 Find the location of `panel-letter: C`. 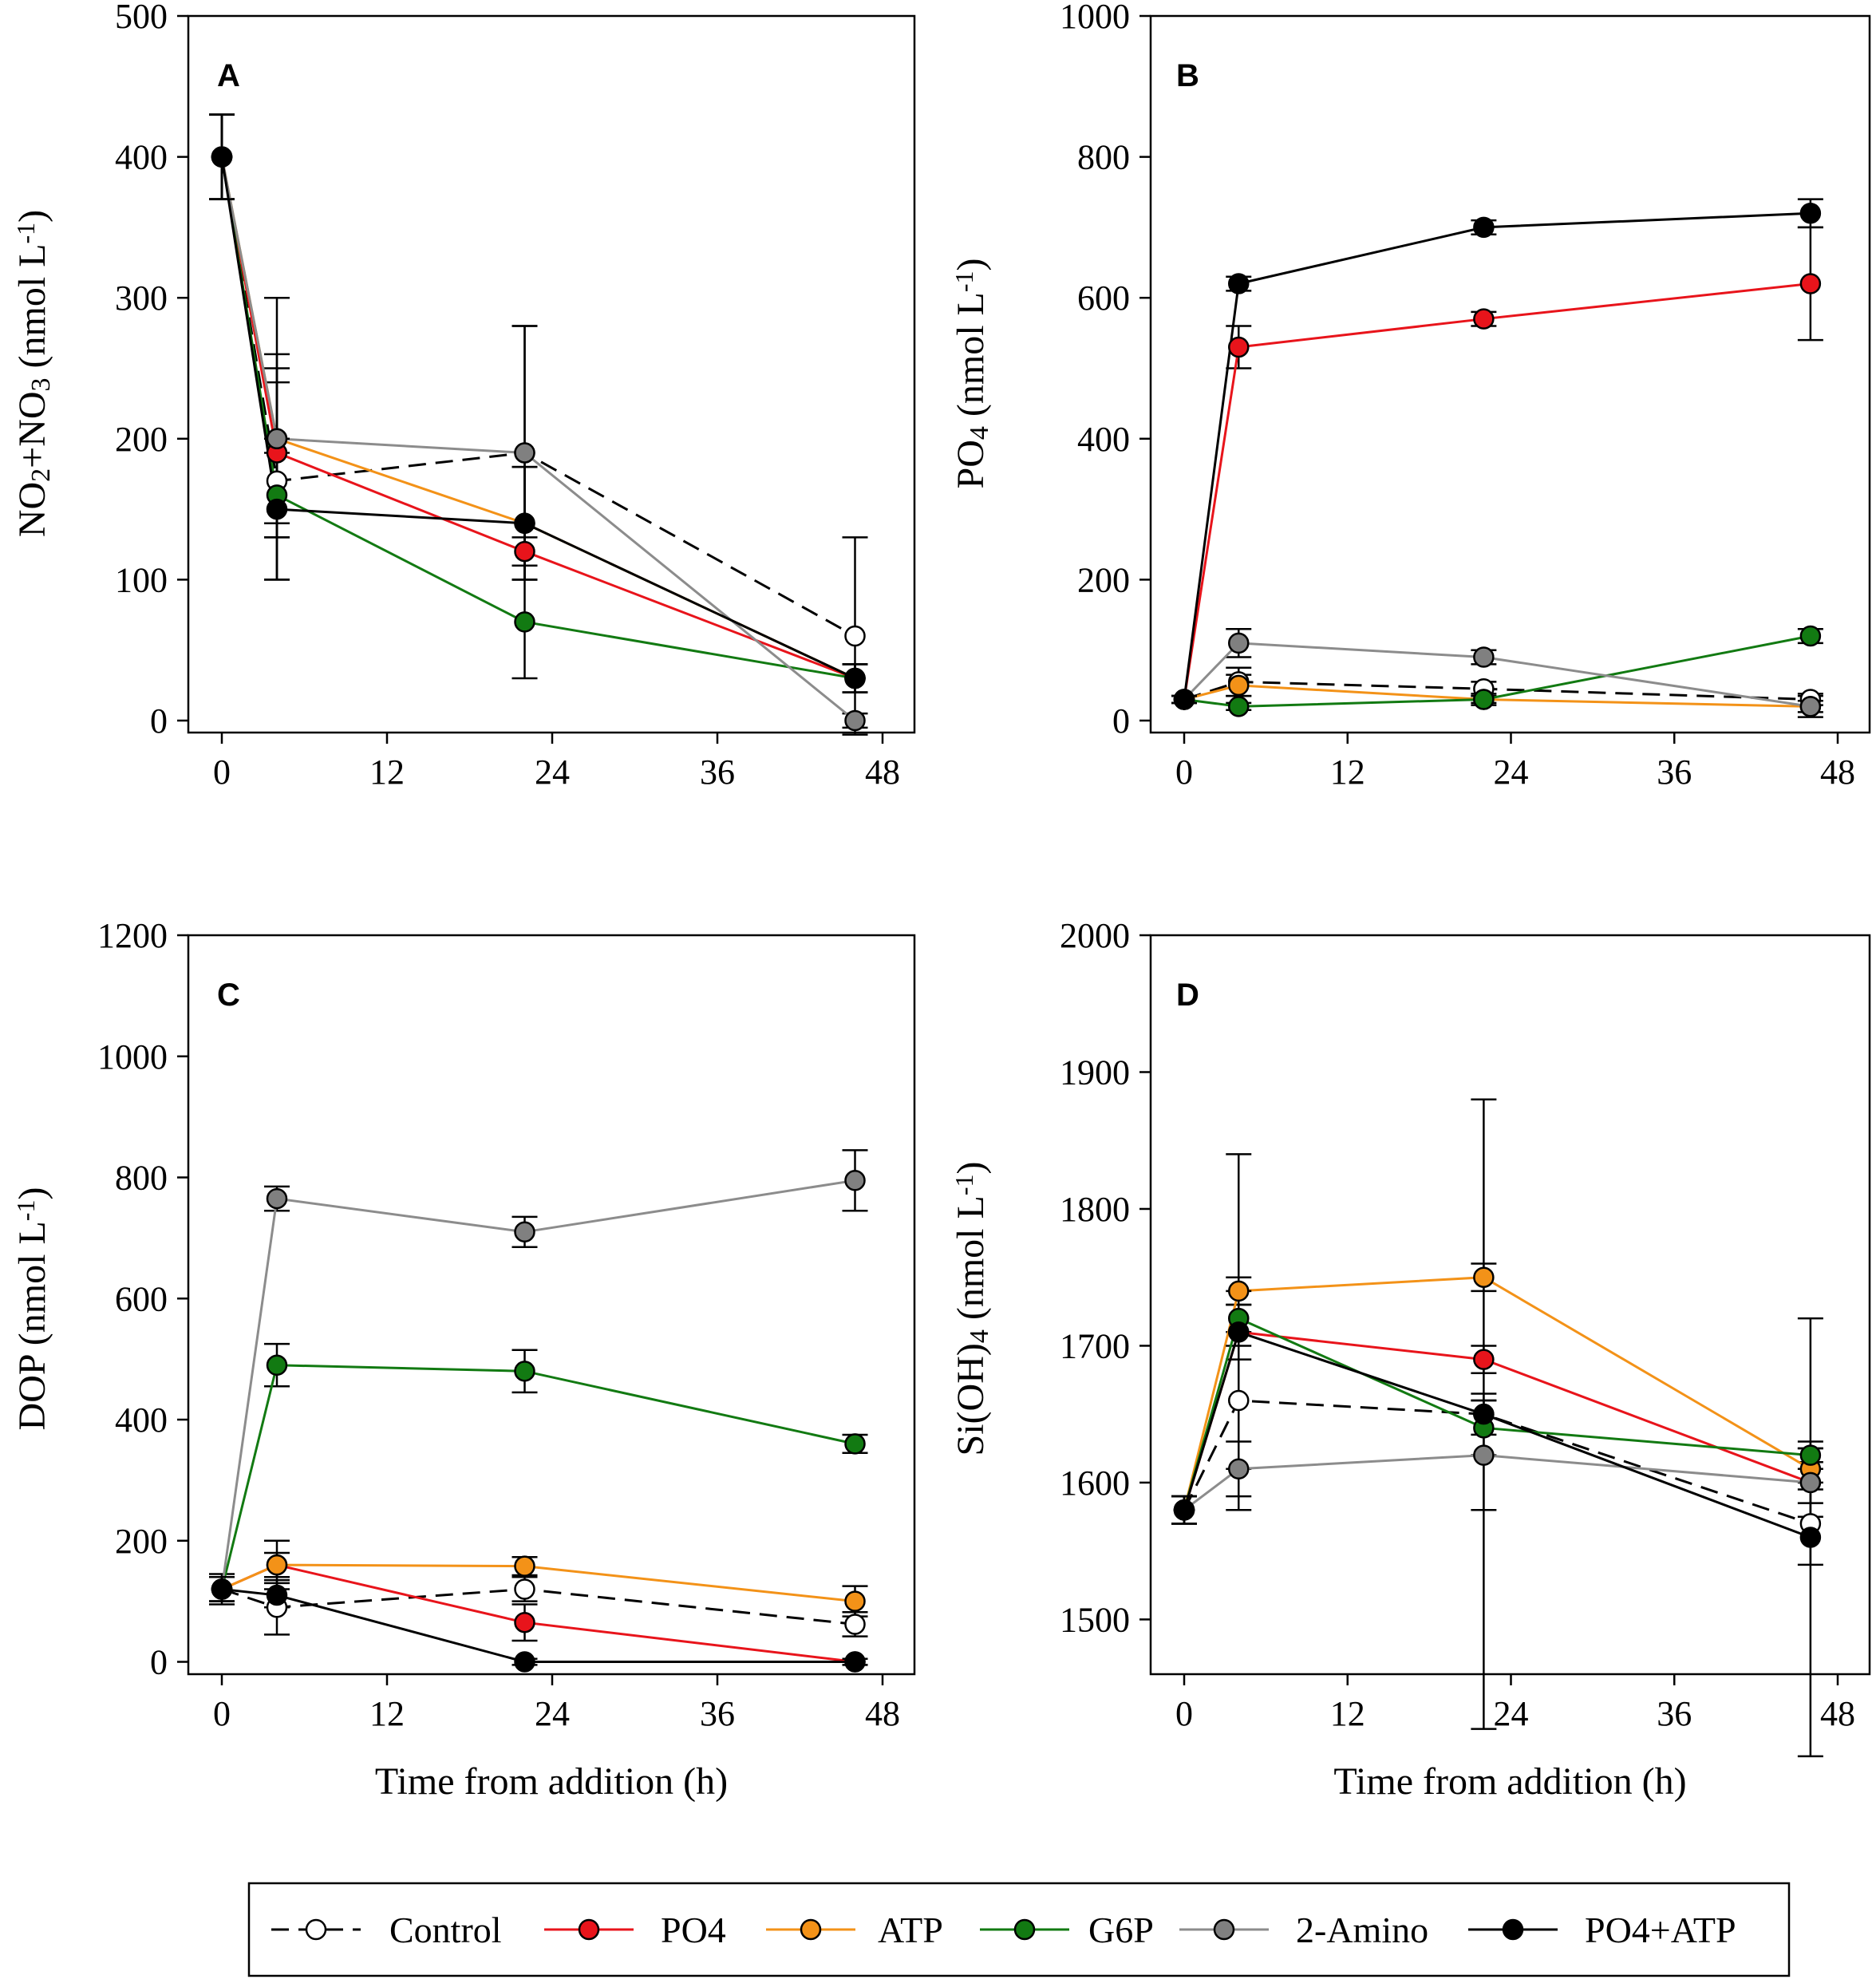

panel-letter: C is located at coordinates (228, 996).